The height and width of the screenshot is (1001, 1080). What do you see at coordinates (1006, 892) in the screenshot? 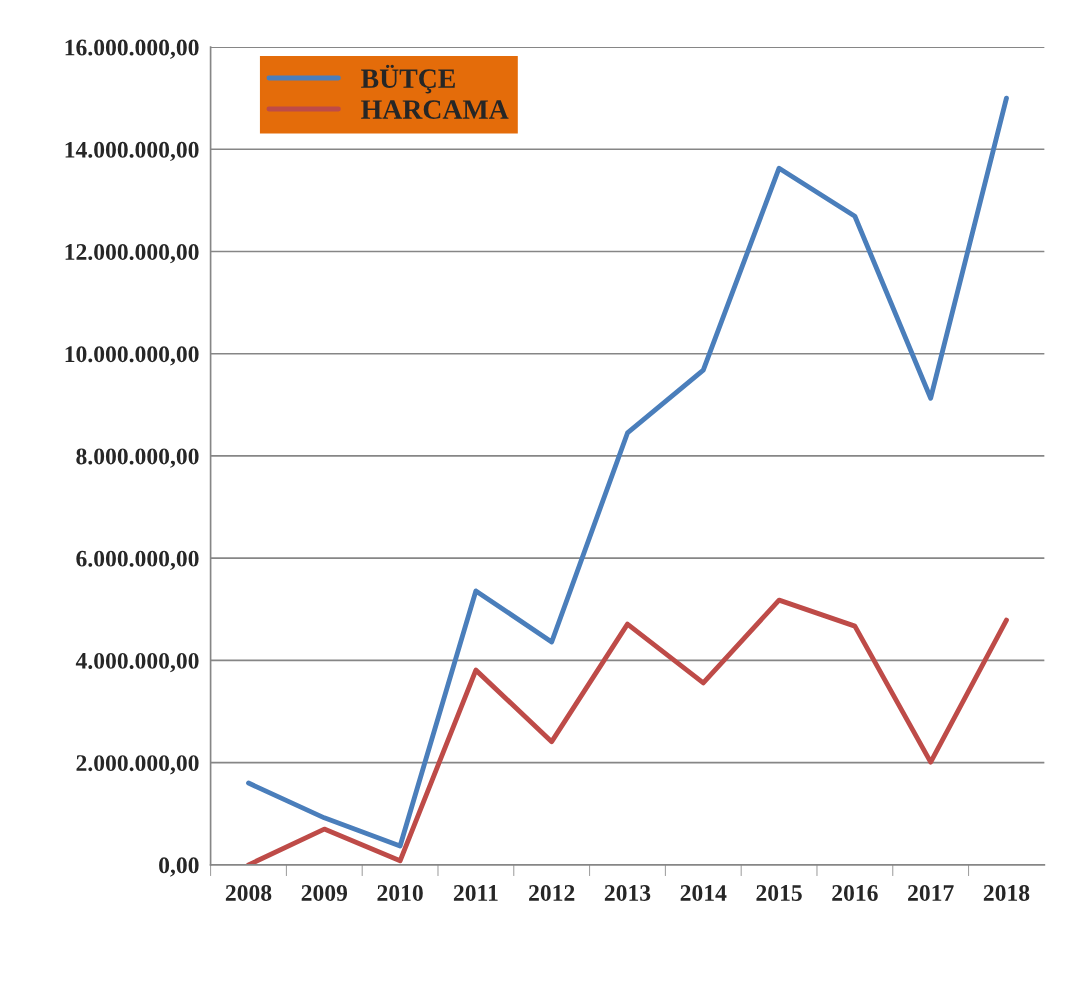
I see `x-tick-label: 2018` at bounding box center [1006, 892].